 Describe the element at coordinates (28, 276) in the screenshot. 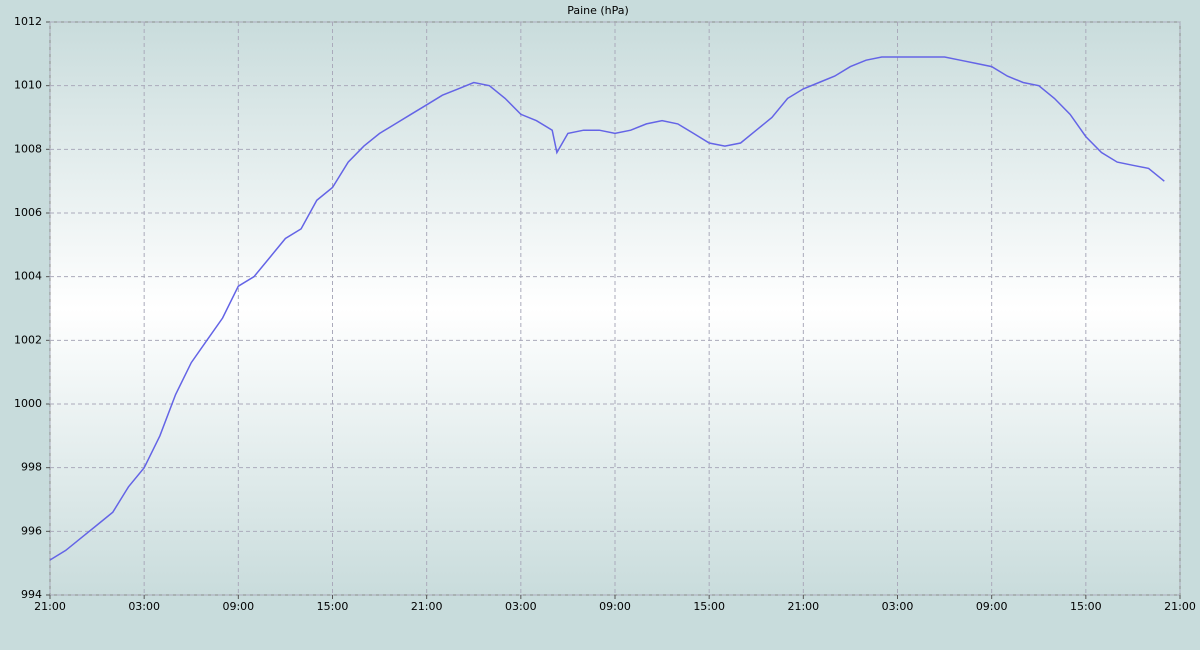

I see `y-tick-label: 1004` at that location.